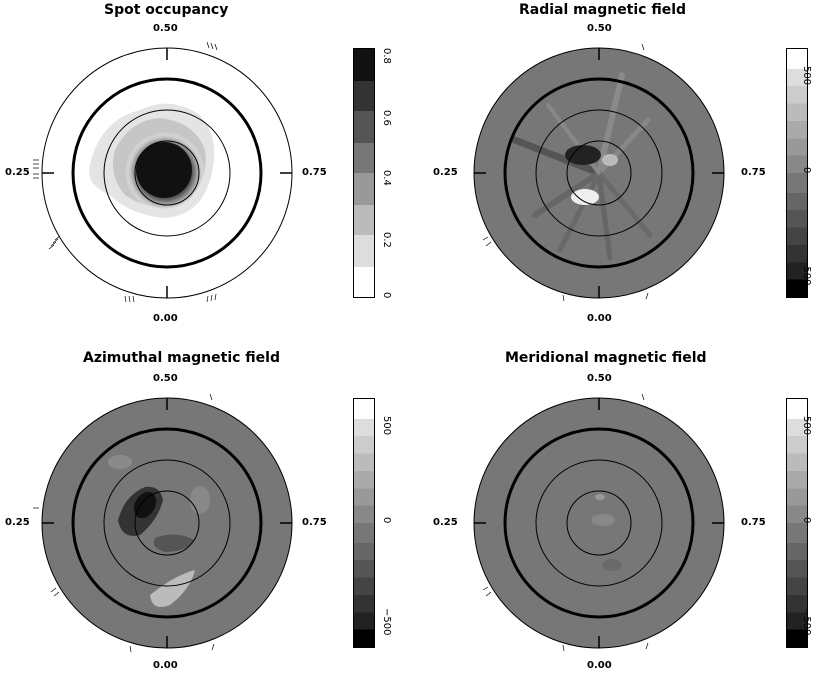 The height and width of the screenshot is (674, 817). I want to click on negative-field-core, so click(145, 505).